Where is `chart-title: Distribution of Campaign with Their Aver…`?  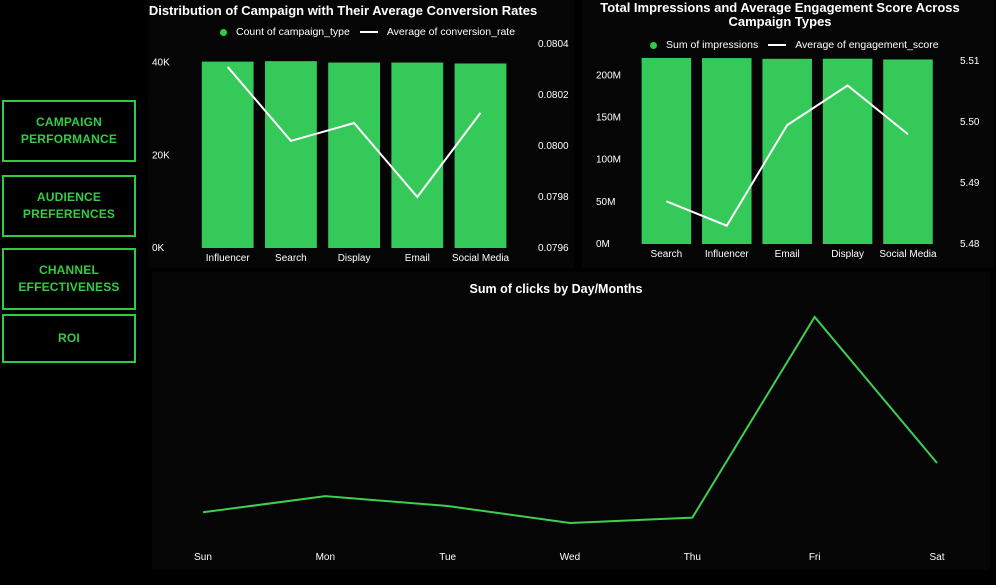 chart-title: Distribution of Campaign with Their Aver… is located at coordinates (343, 10).